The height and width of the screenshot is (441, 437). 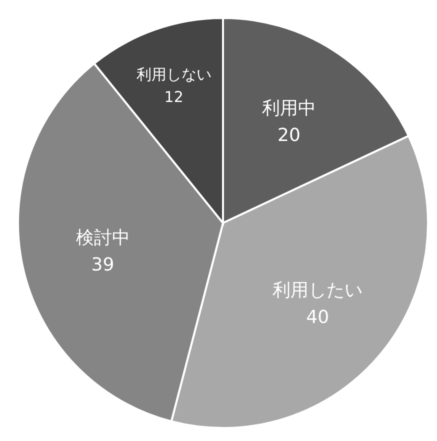 I want to click on slice-label: 検討中, so click(x=103, y=238).